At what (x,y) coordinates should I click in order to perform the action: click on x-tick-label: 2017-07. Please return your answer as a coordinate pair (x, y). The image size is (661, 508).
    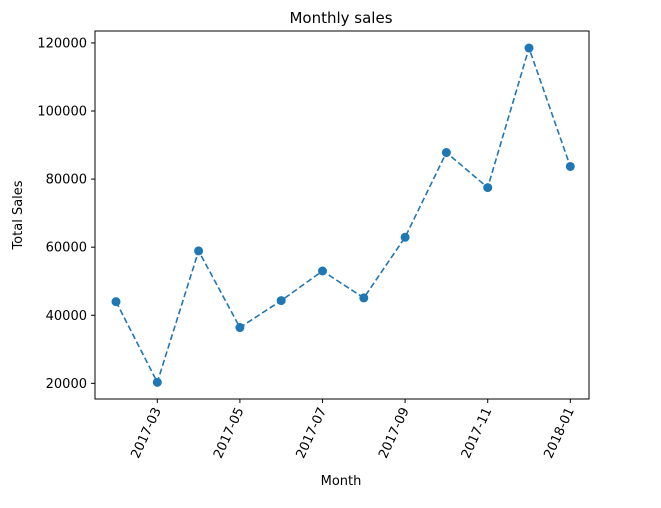
    Looking at the image, I should click on (312, 433).